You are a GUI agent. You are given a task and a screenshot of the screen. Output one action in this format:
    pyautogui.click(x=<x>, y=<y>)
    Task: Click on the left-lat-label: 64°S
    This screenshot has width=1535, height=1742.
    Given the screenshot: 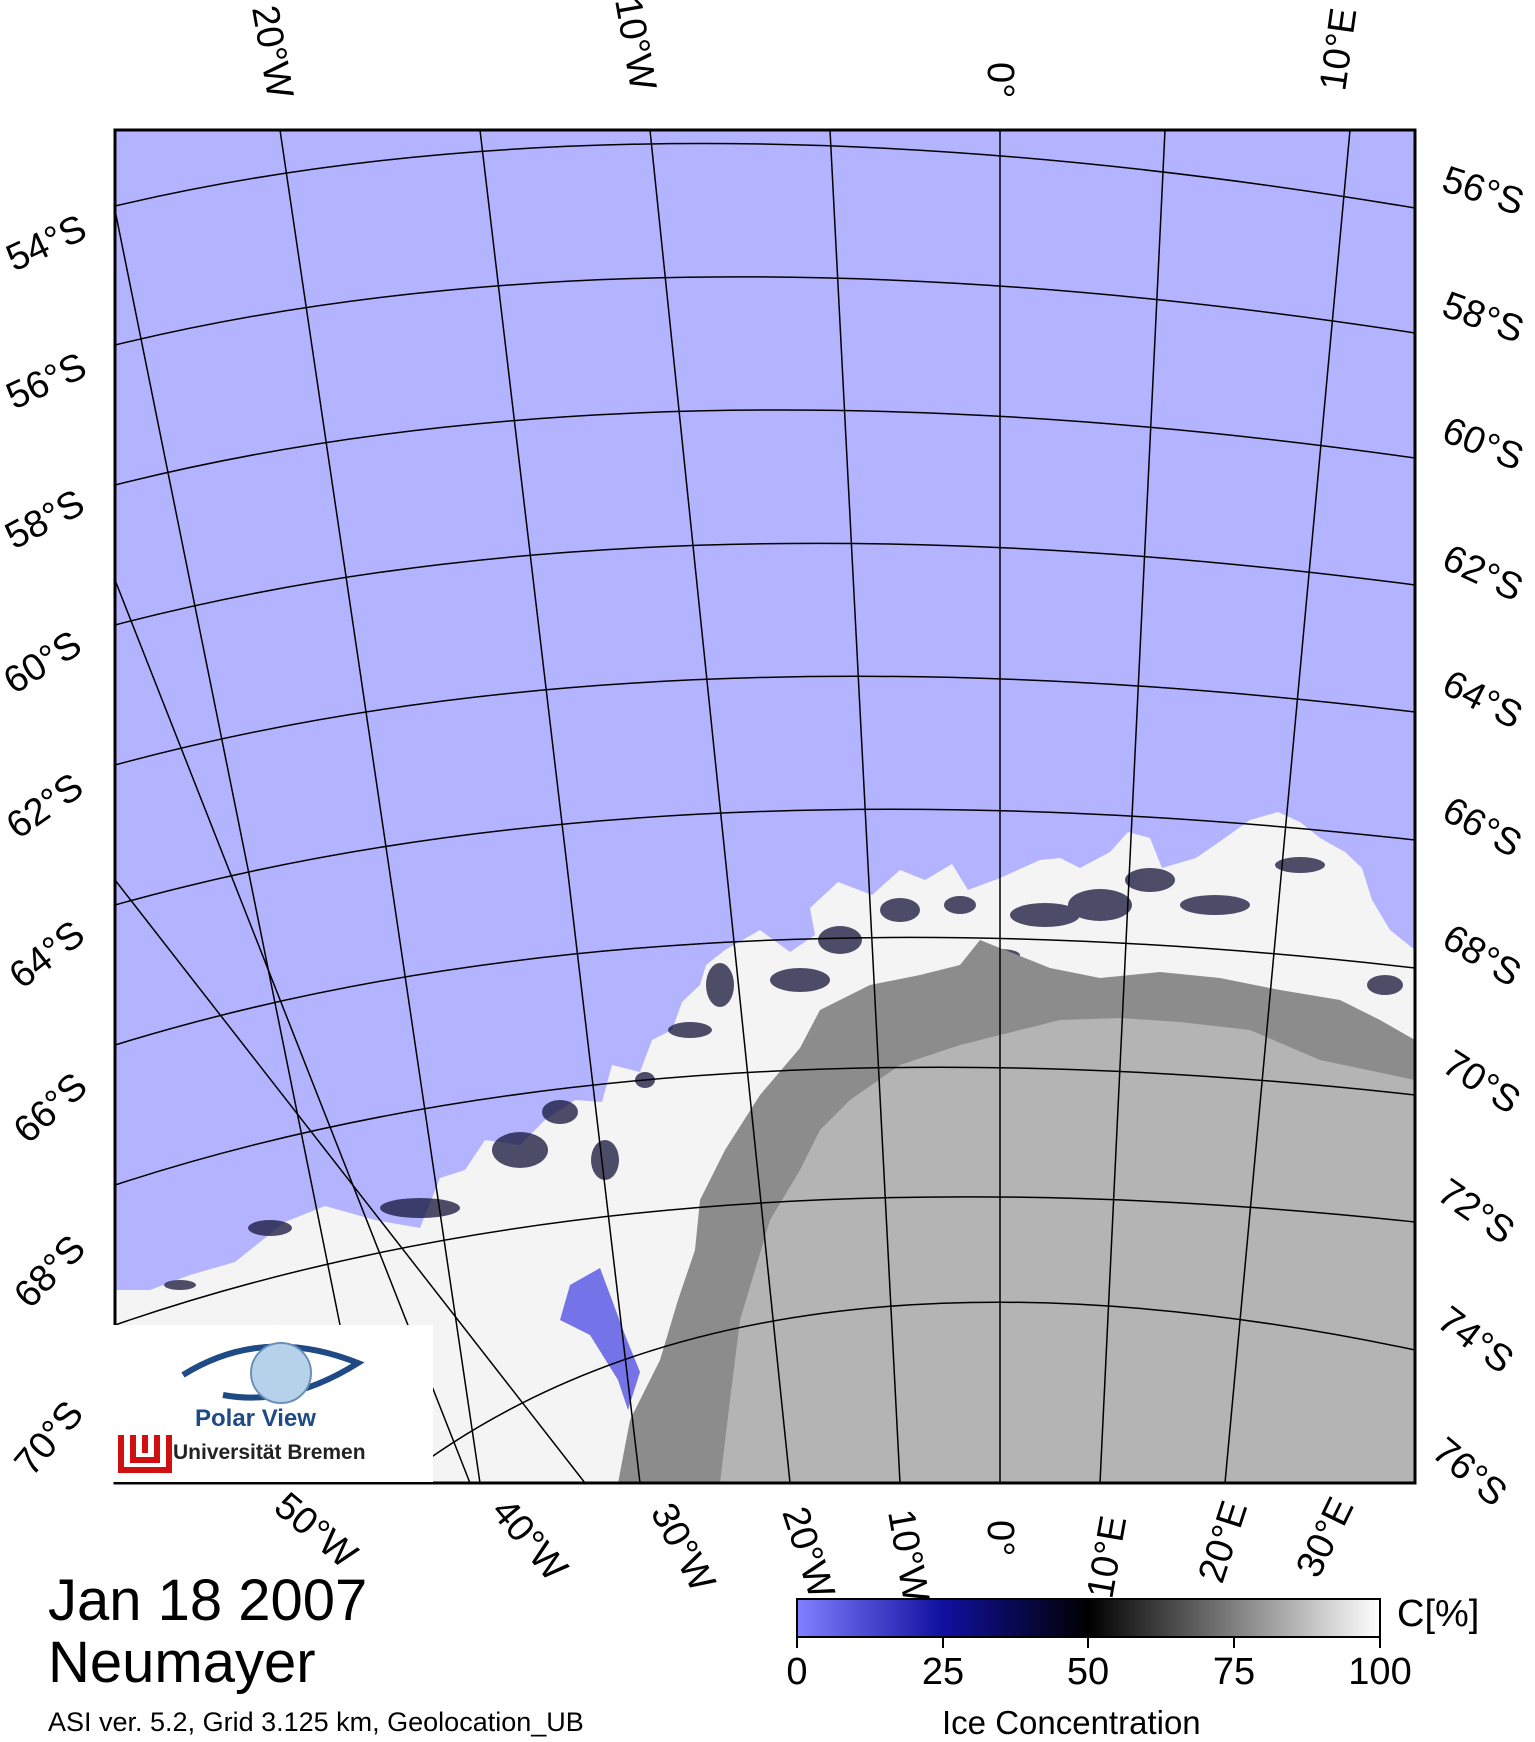 What is the action you would take?
    pyautogui.click(x=47, y=955)
    